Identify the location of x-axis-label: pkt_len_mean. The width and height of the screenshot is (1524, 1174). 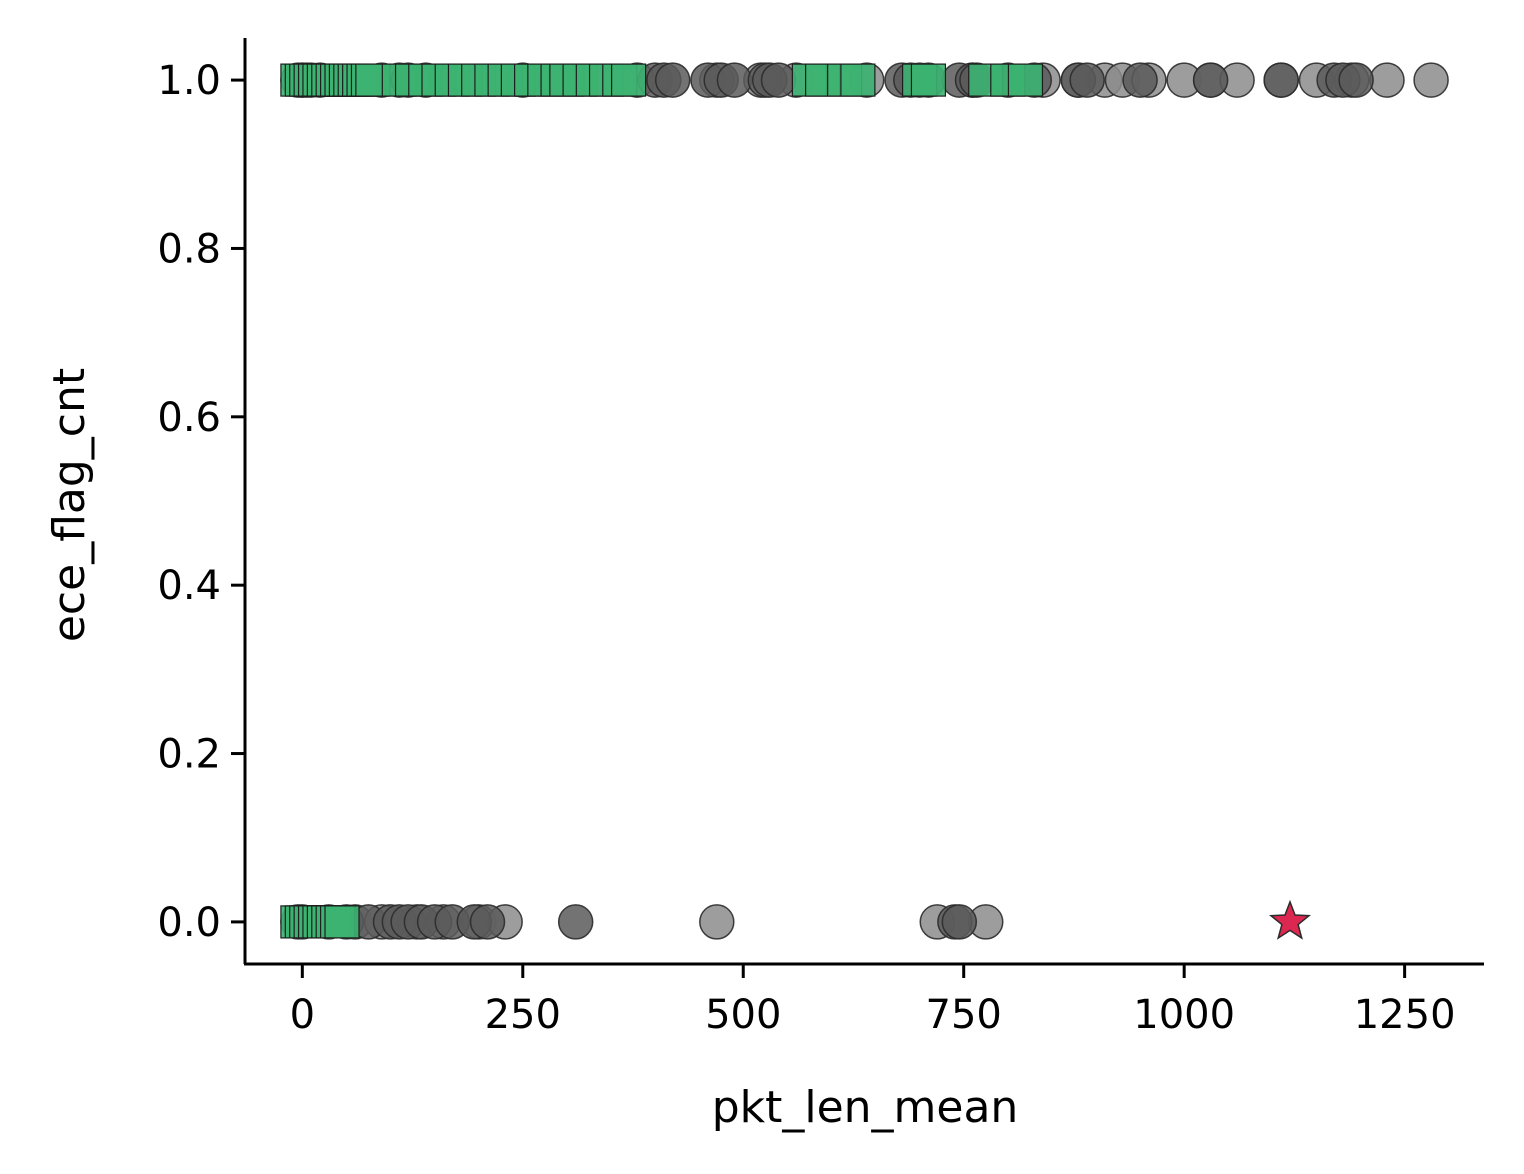
(865, 1107).